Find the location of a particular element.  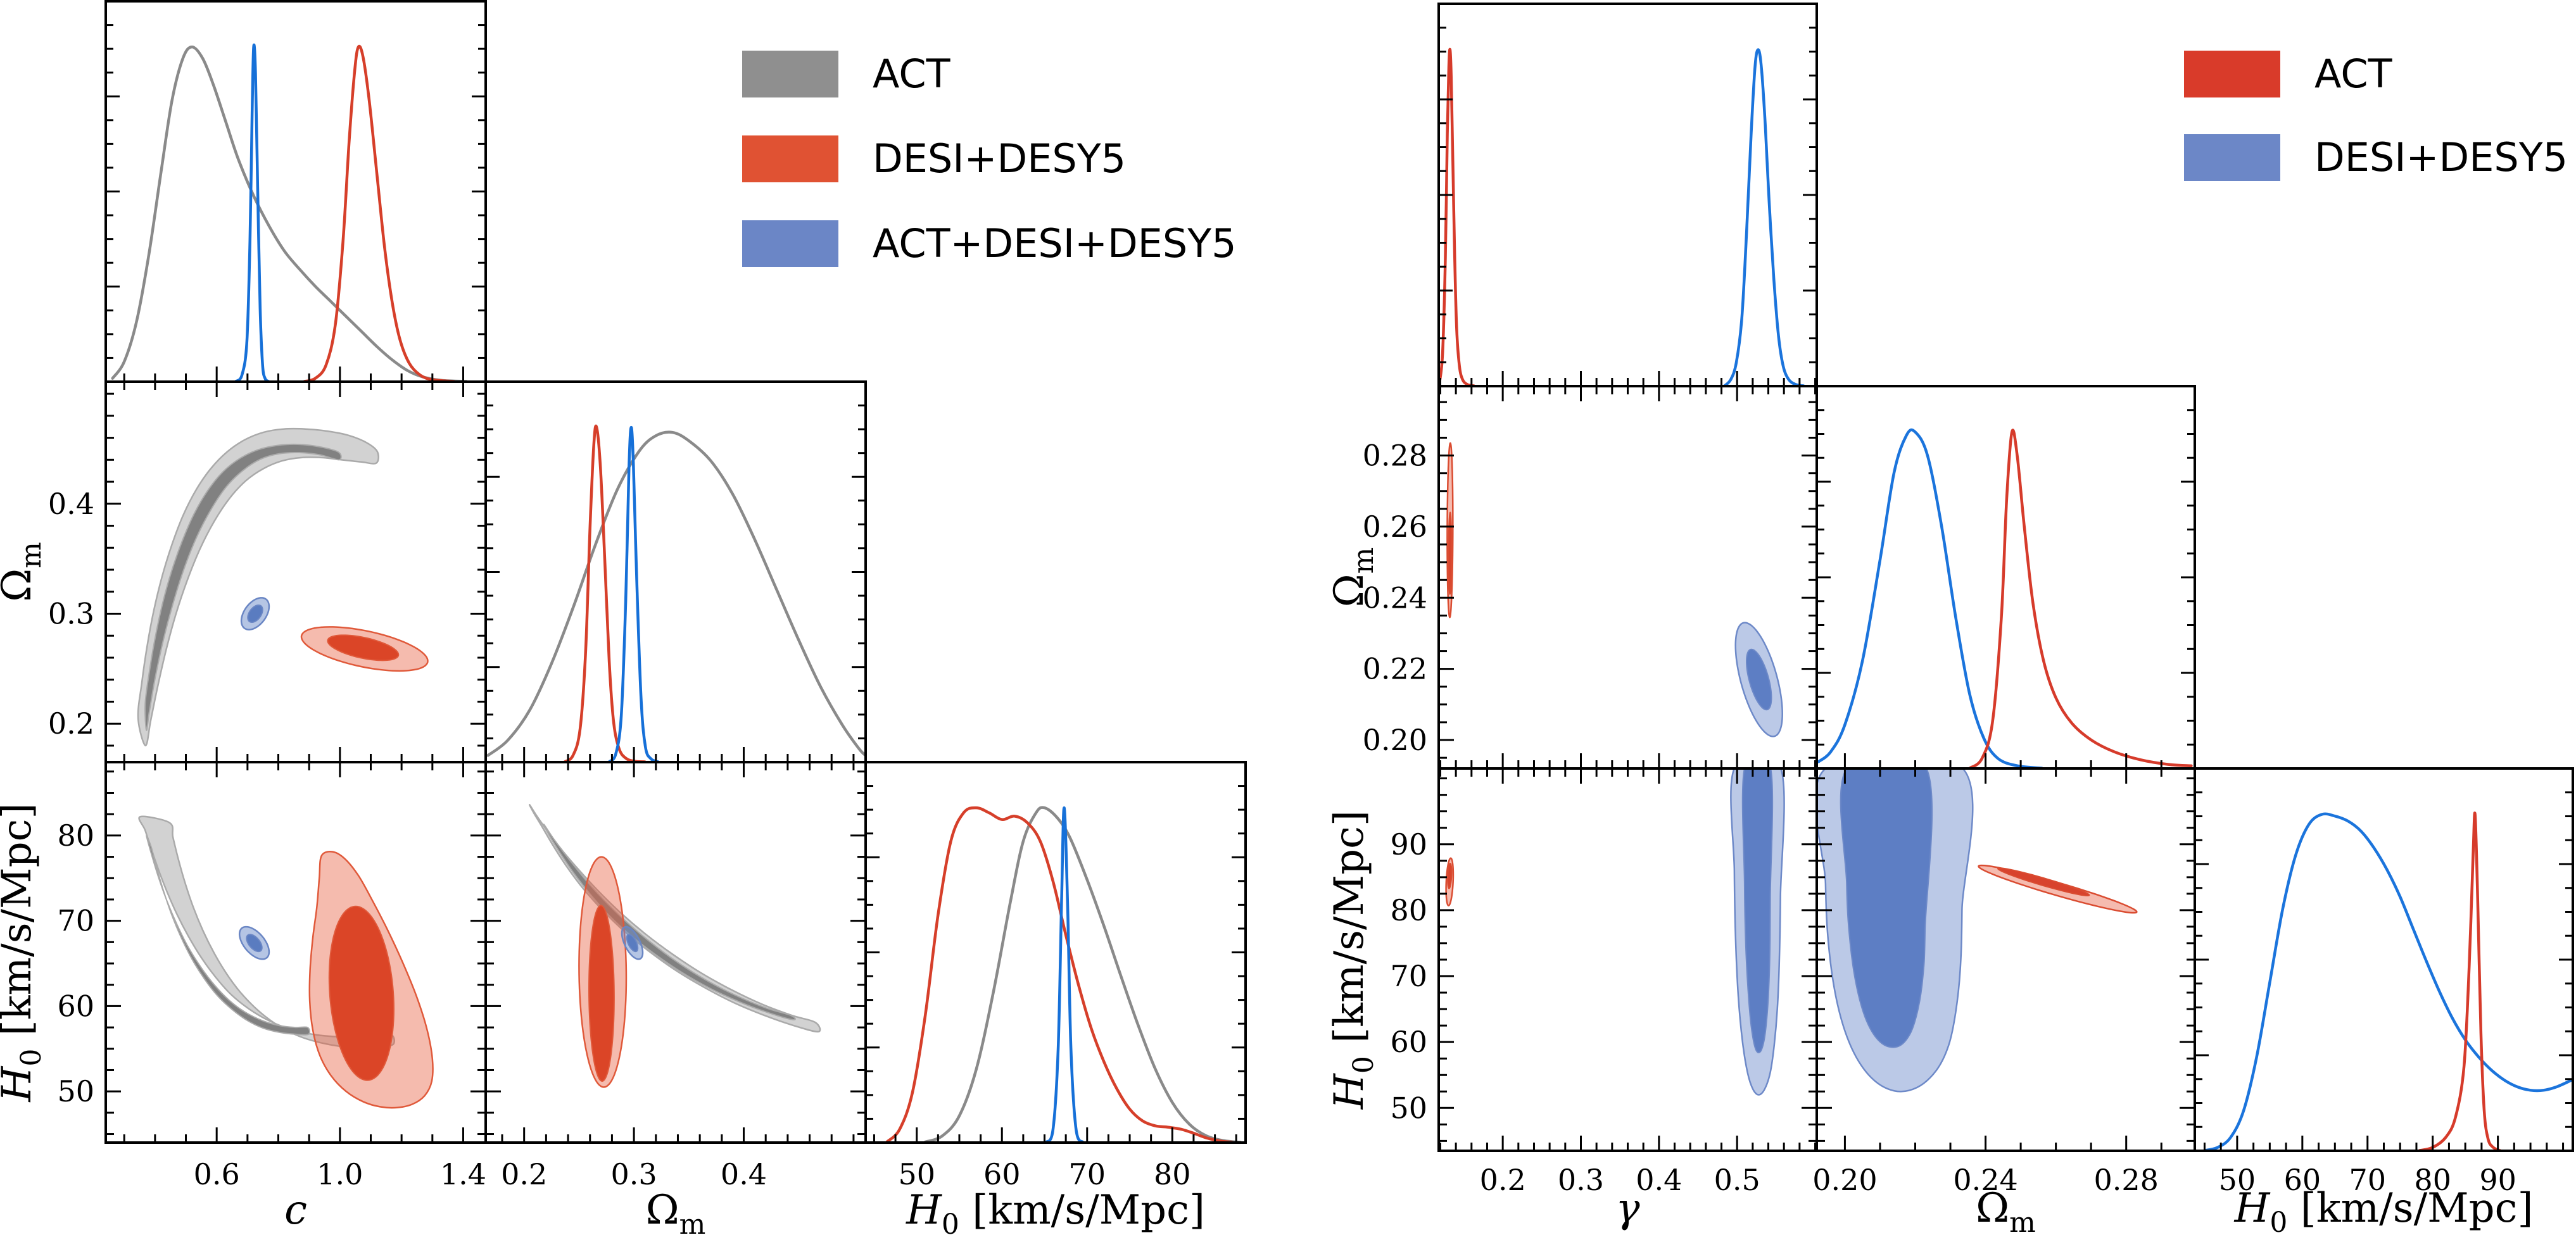

panel-gamma-H0: 0.2 0.3 0.4 0.5 50 60 70 80 90 is located at coordinates (1604, 982).